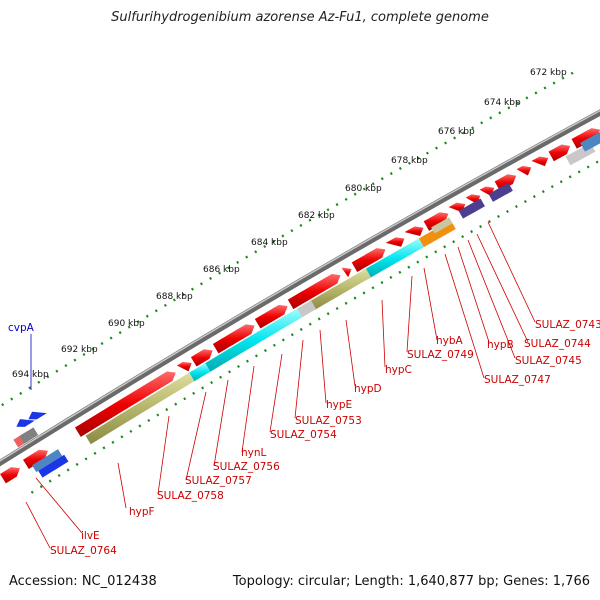 The width and height of the screenshot is (600, 600). Describe the element at coordinates (393, 259) in the screenshot. I see `gene-cyan-hypC` at that location.